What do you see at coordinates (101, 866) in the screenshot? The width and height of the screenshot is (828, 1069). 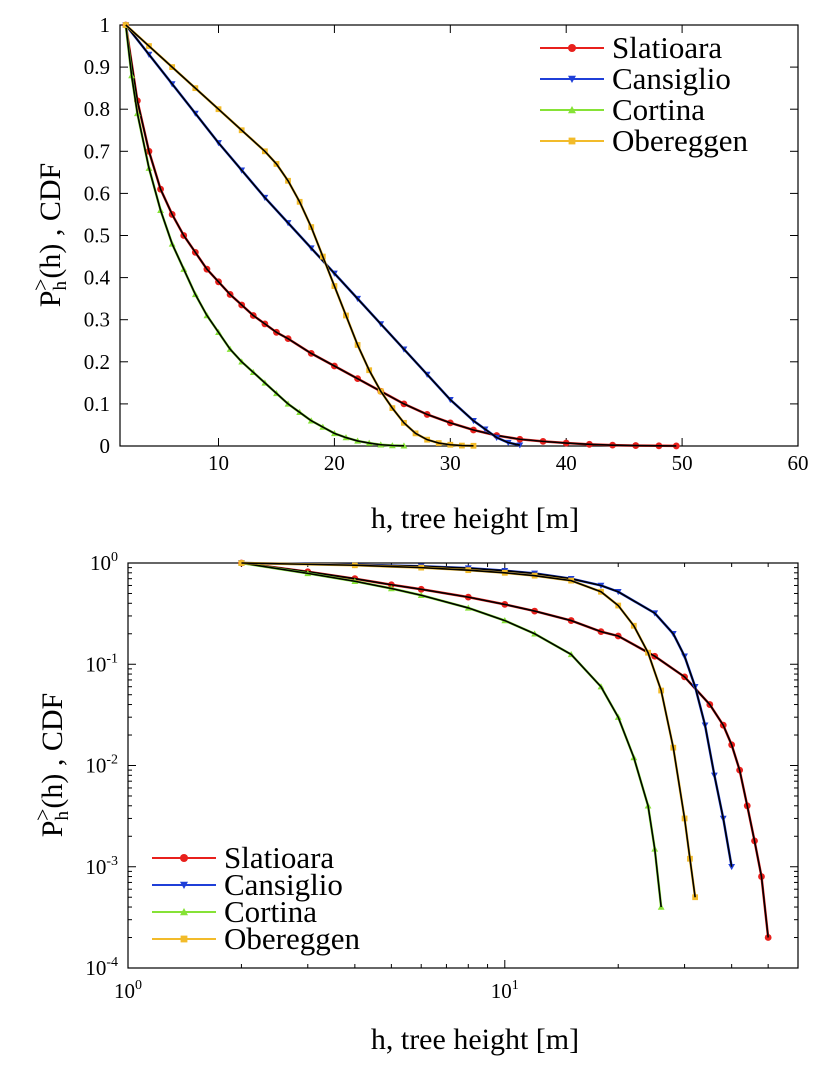 I see `y-tick-label: 10⁻³` at bounding box center [101, 866].